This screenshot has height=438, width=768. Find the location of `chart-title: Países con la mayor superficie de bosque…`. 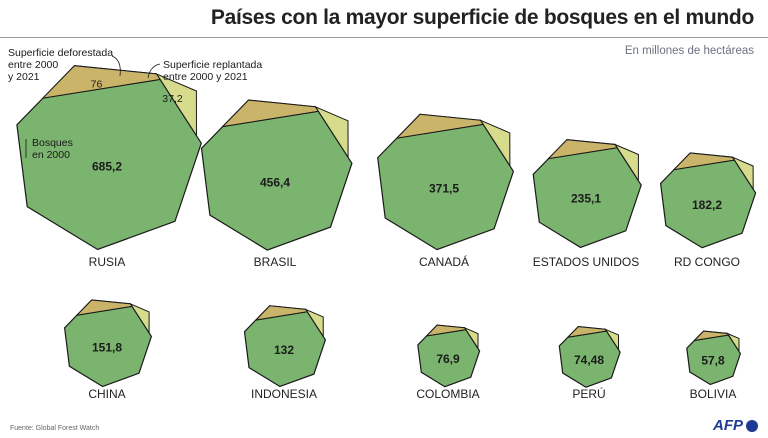

chart-title: Países con la mayor superficie de bosque… is located at coordinates (482, 17).